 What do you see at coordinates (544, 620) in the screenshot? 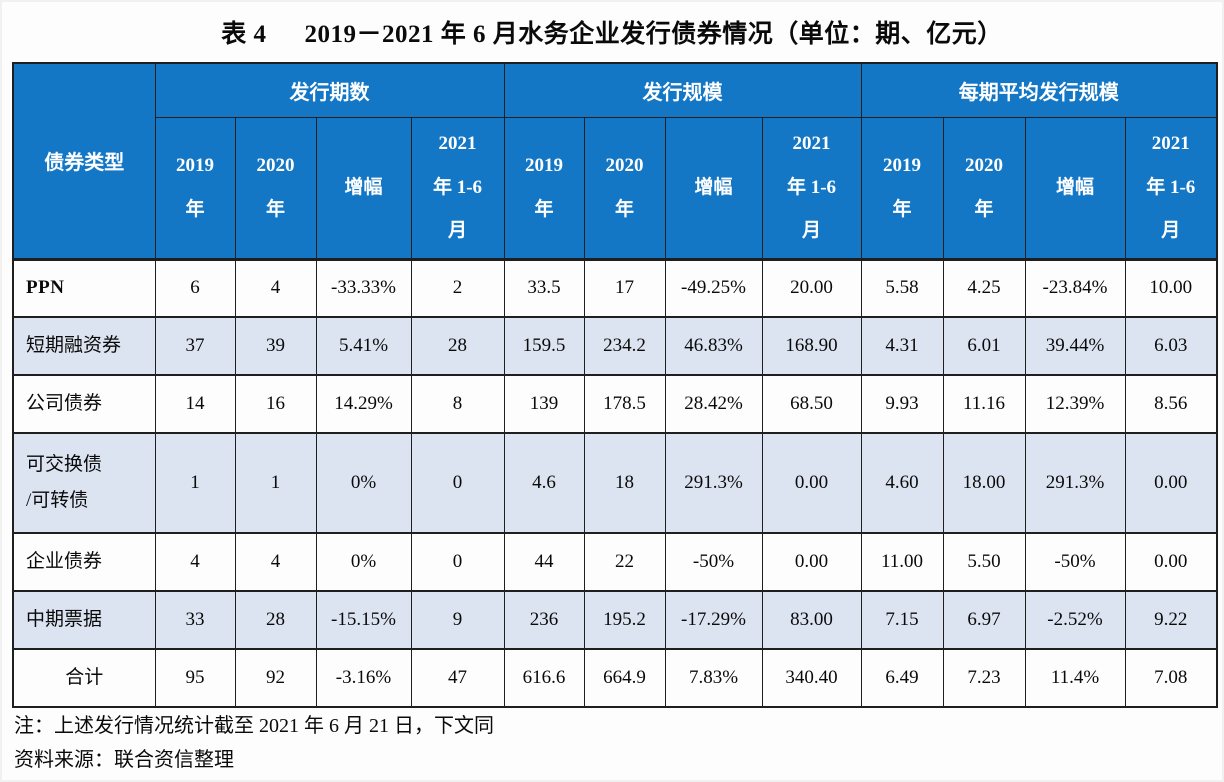
I see `cell-value: 236` at bounding box center [544, 620].